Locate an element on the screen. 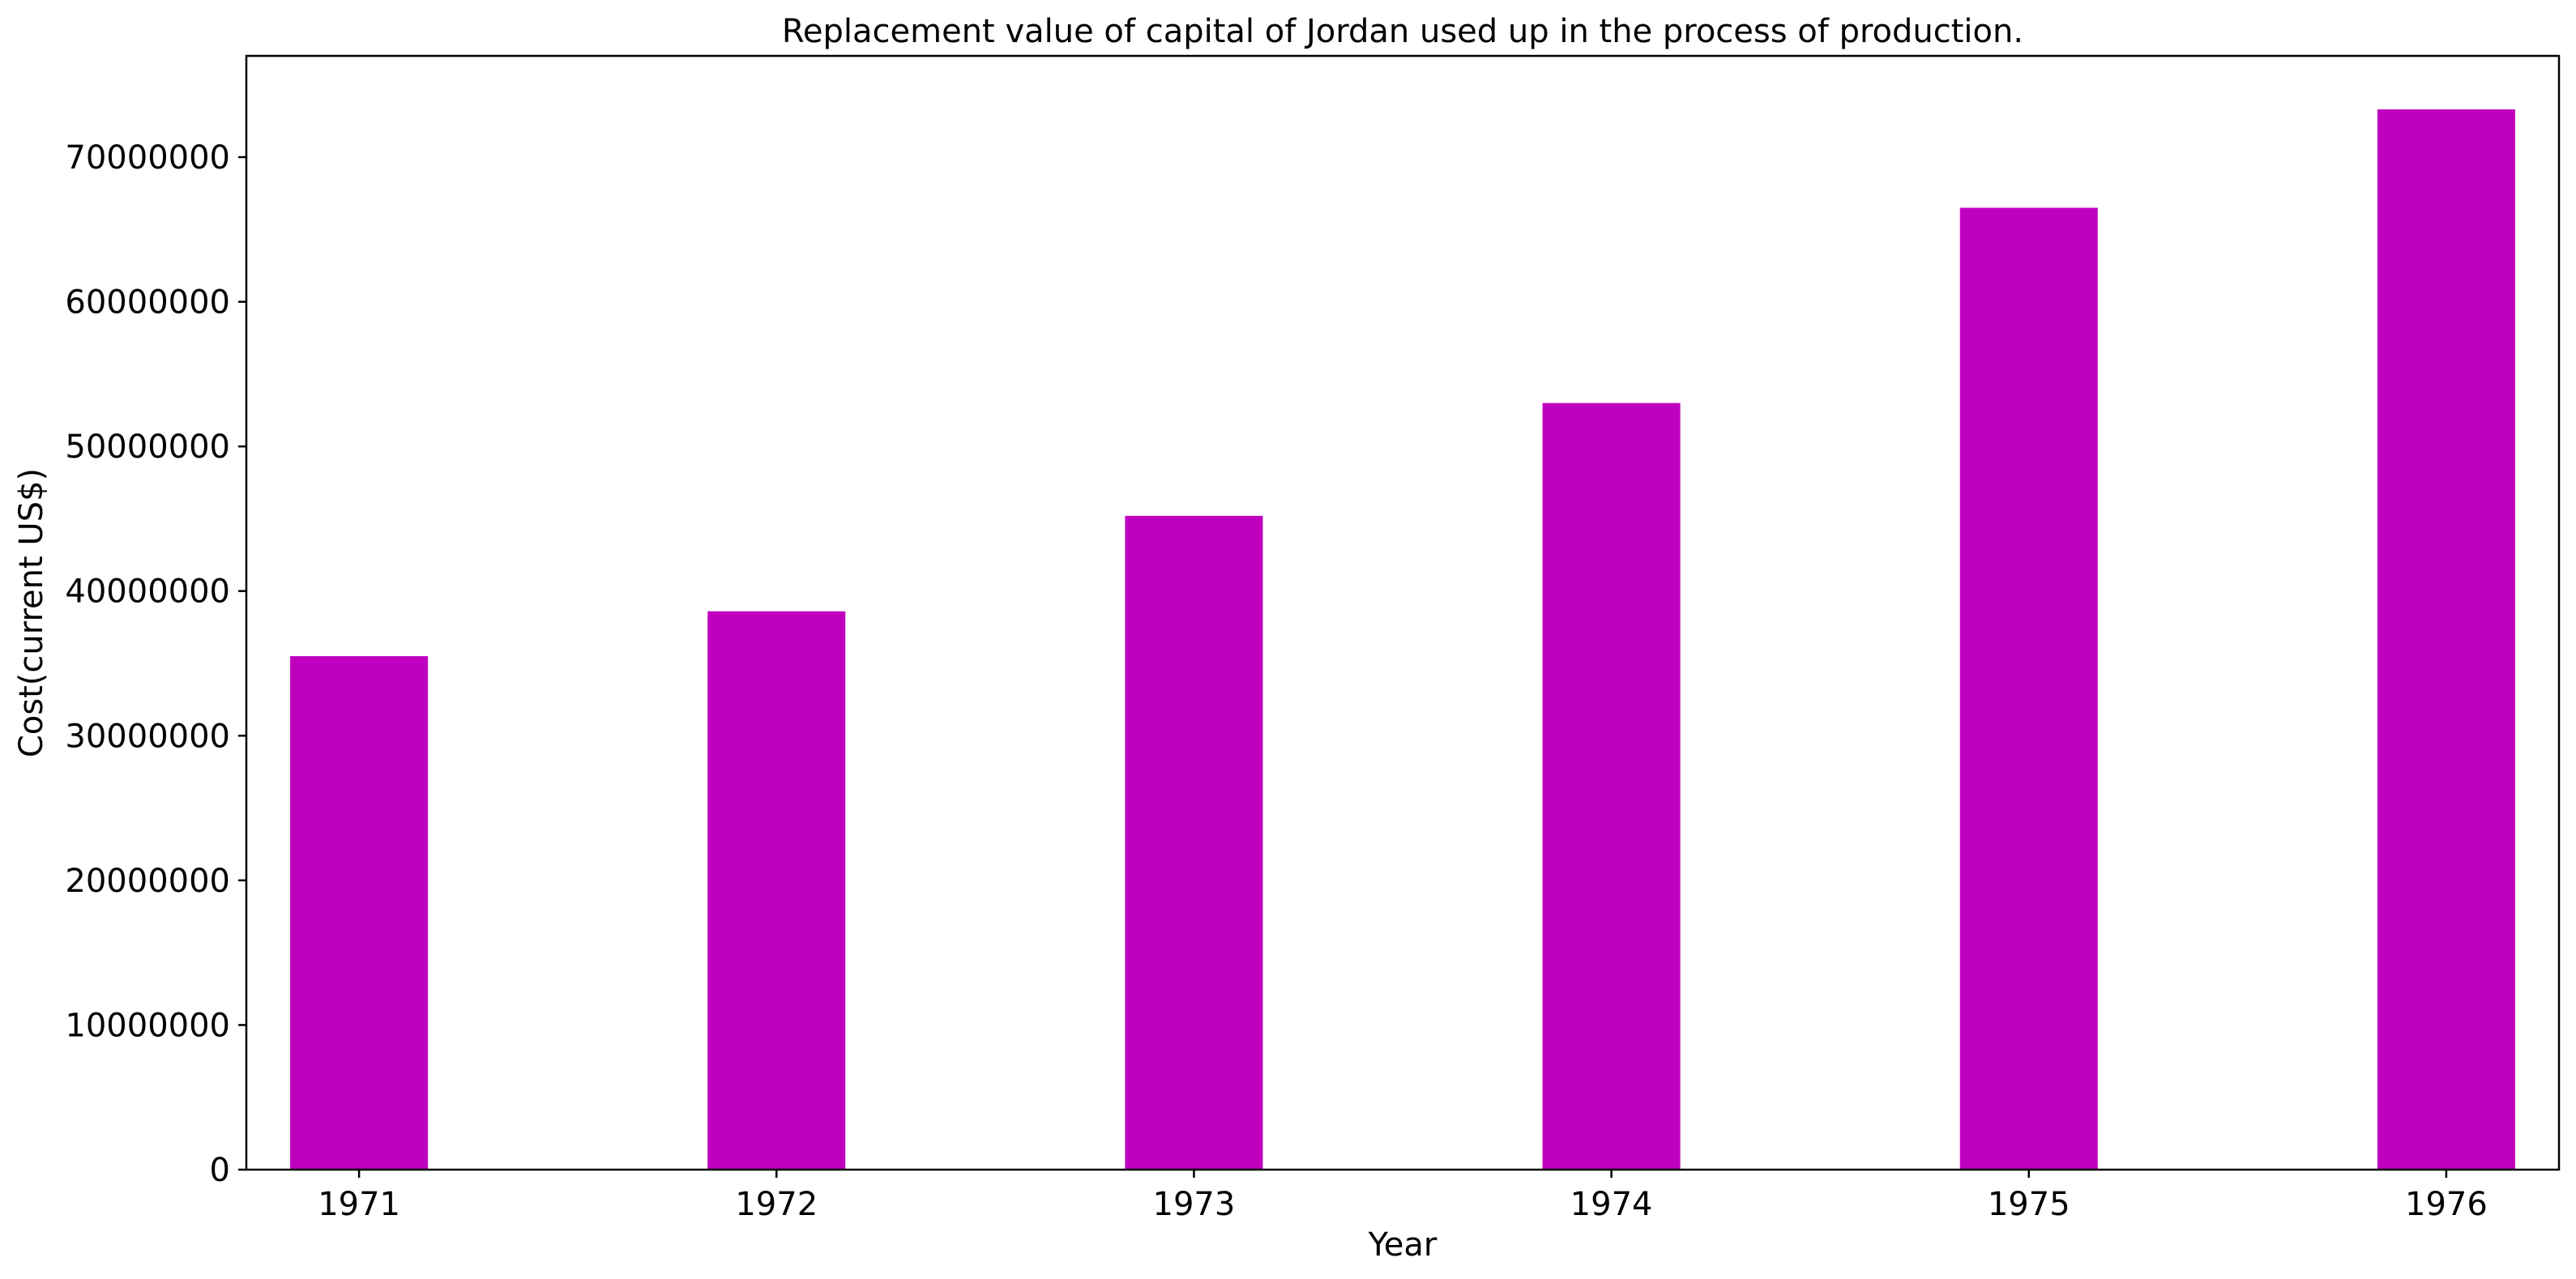 This screenshot has width=2576, height=1279. x-tick-label: 1975 is located at coordinates (2029, 1204).